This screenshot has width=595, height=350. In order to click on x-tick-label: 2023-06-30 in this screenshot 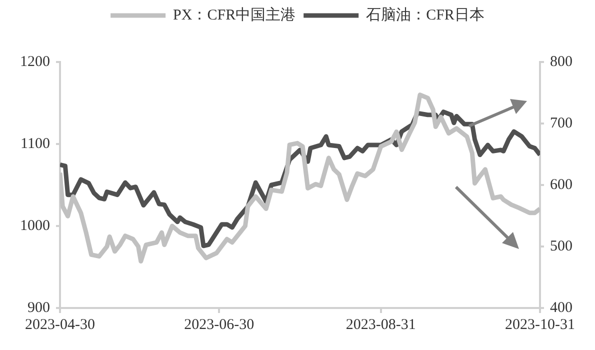, I will do `click(219, 324)`.